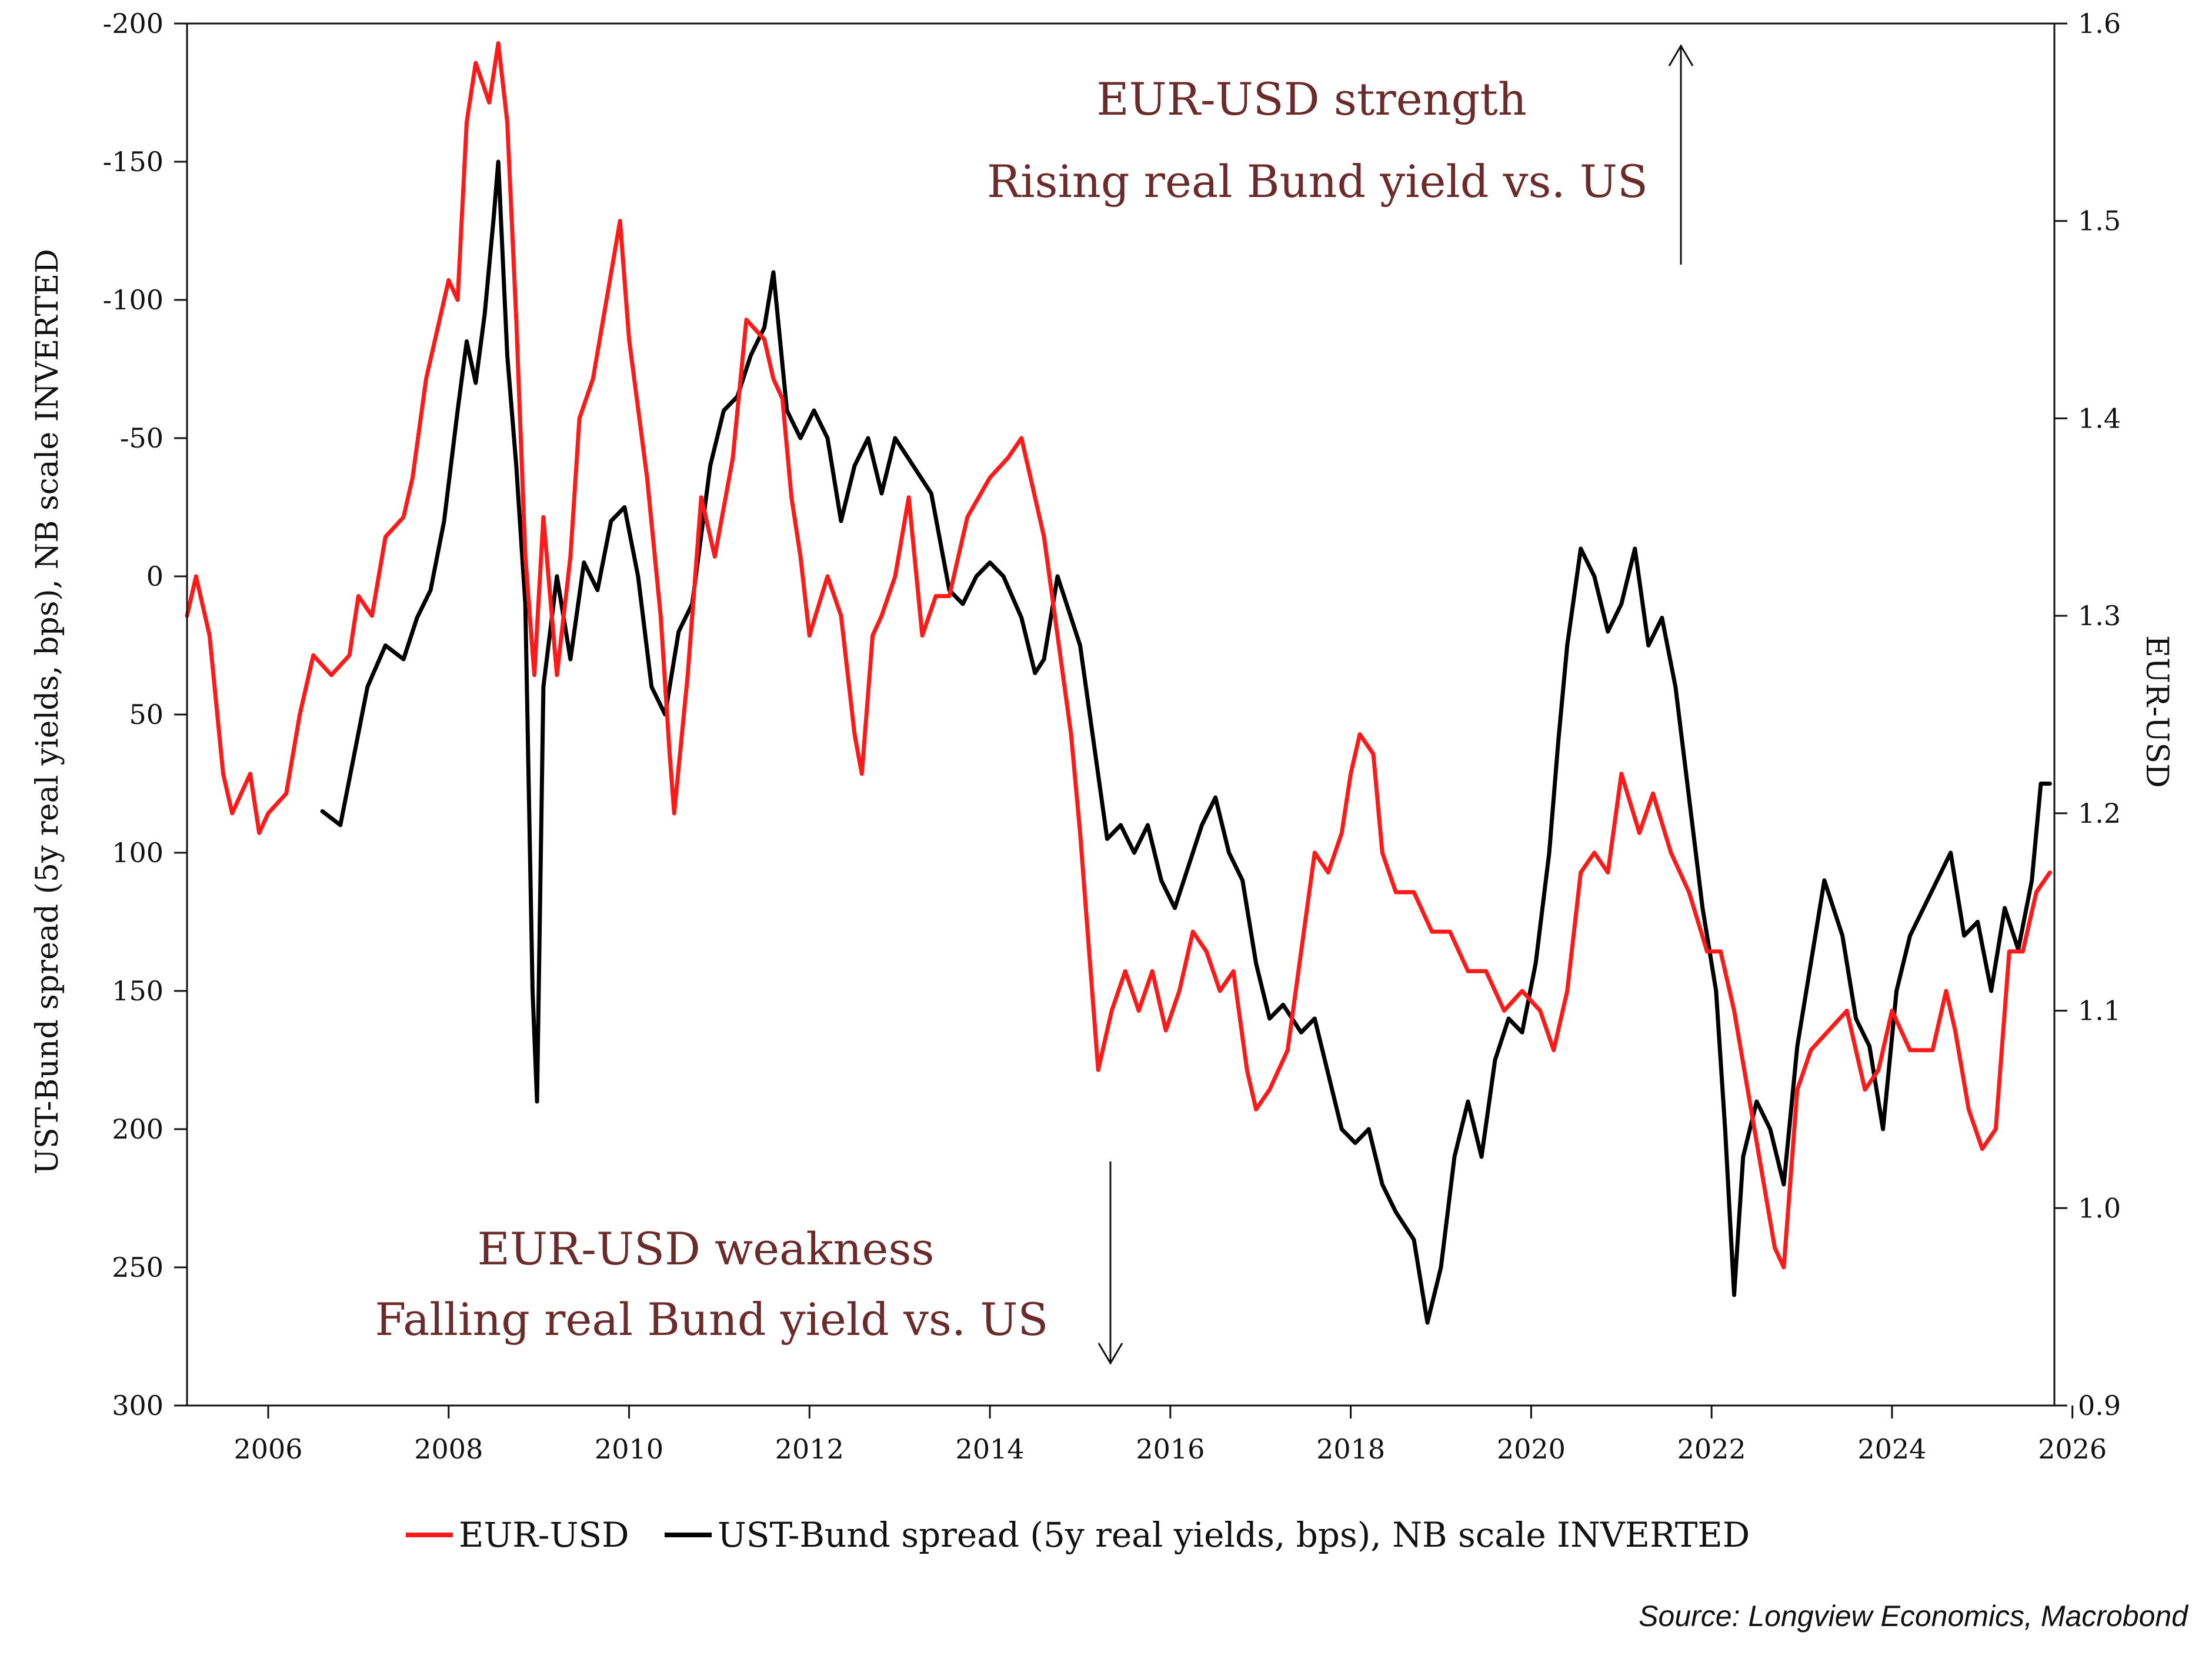 The height and width of the screenshot is (1659, 2212). What do you see at coordinates (809, 1449) in the screenshot?
I see `x-tick-label: 2012` at bounding box center [809, 1449].